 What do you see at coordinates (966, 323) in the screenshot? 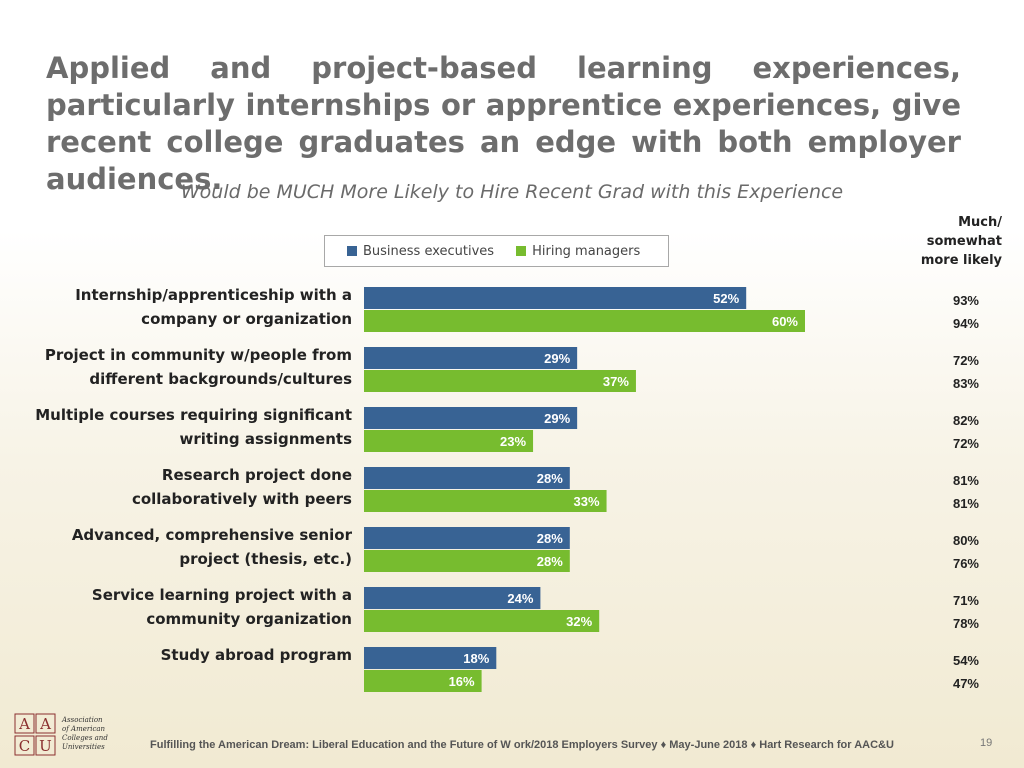
I see `side-value-hiring-managers: 94%` at bounding box center [966, 323].